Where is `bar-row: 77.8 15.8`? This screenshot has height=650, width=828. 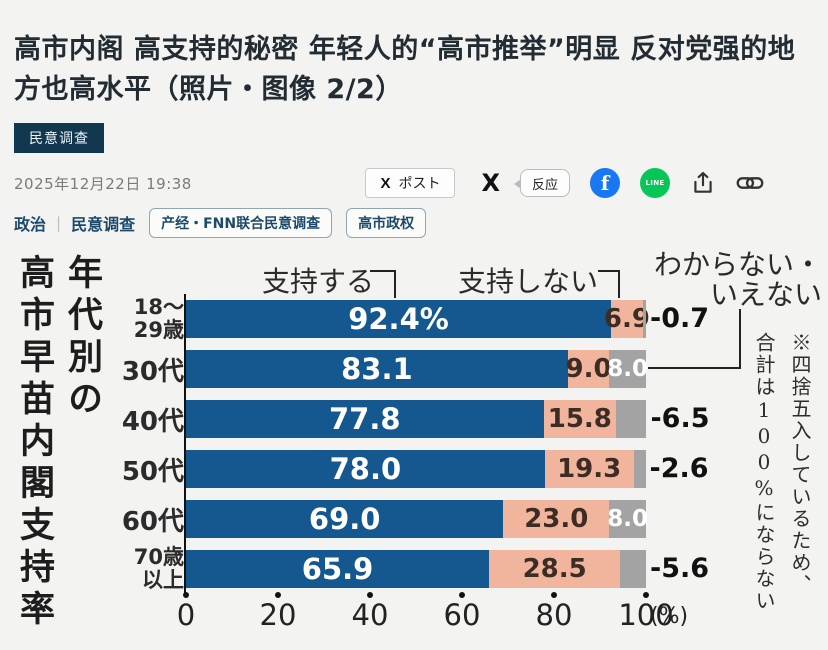 bar-row: 77.8 15.8 is located at coordinates (416, 419).